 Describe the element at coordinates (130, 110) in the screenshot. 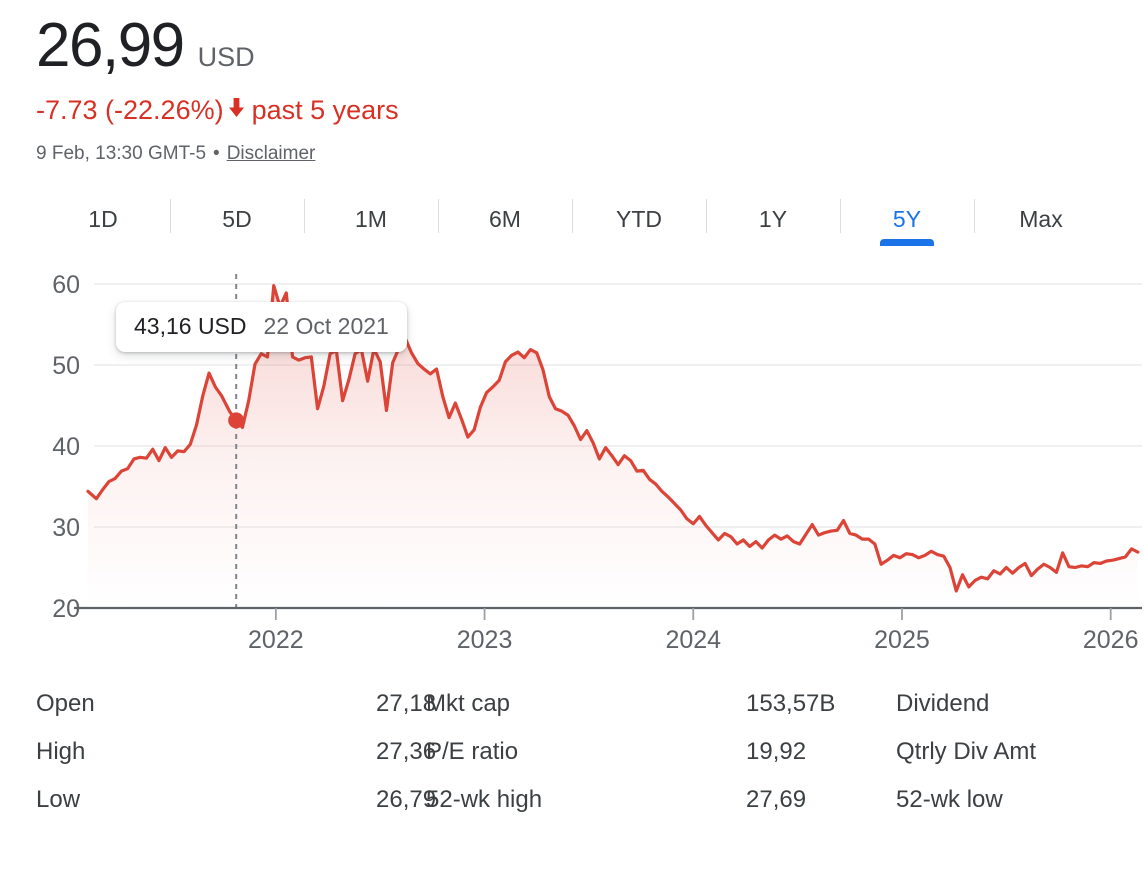

I see `price-change-value: -7.73 (-22.26%)` at that location.